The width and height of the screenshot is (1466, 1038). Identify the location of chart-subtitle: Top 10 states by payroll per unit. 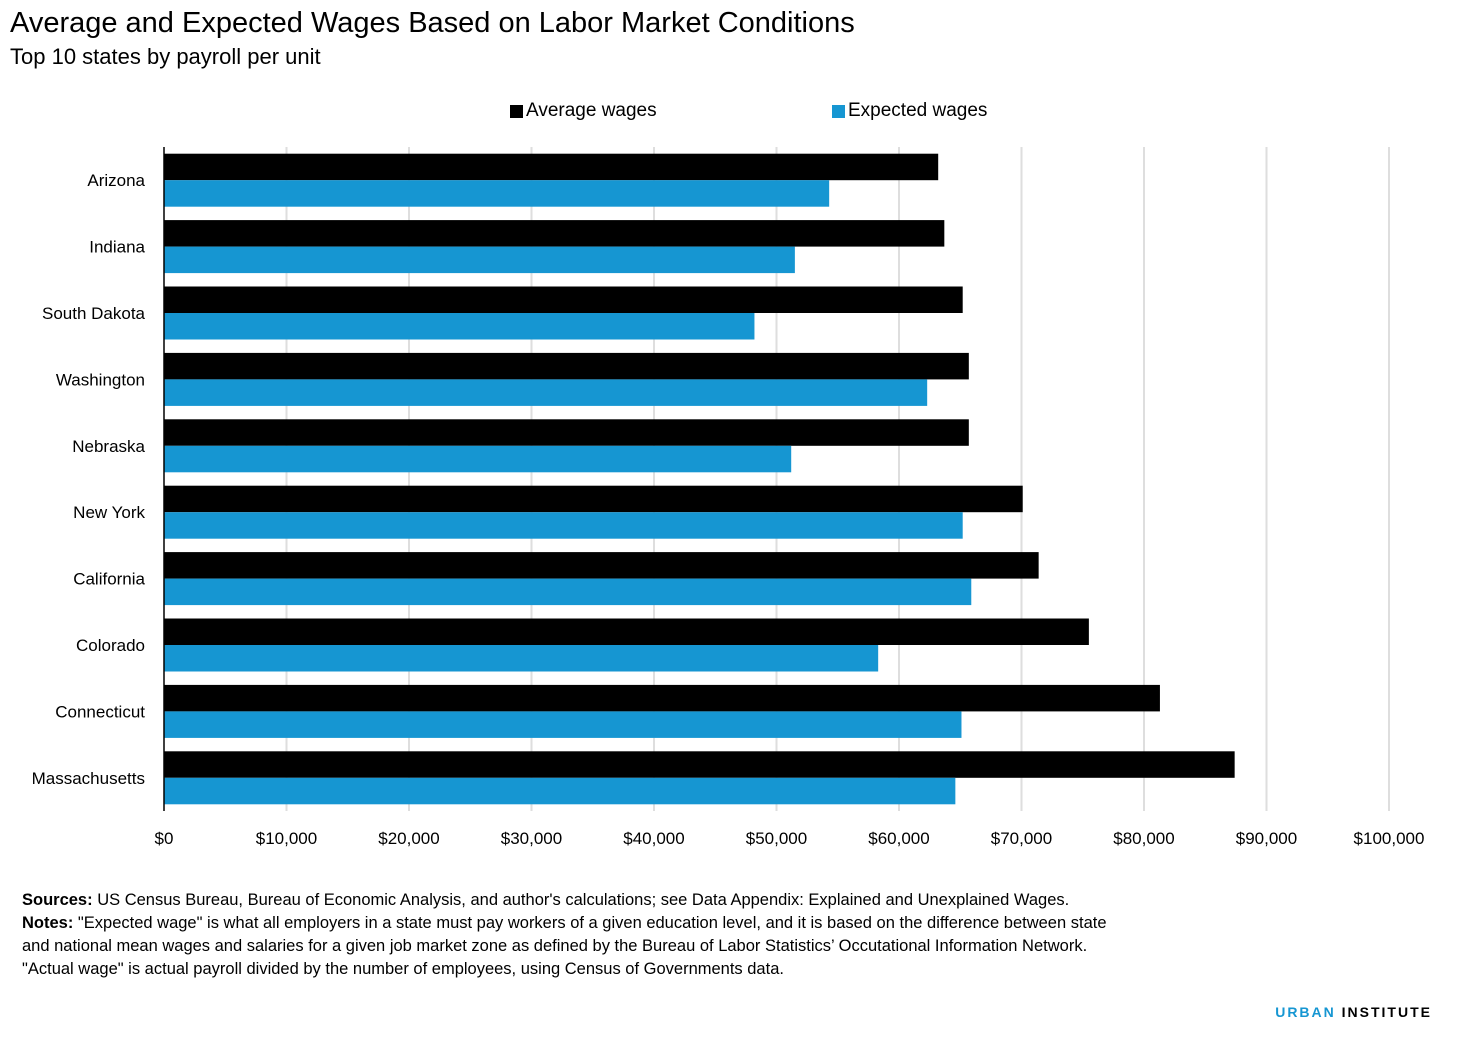
(165, 56).